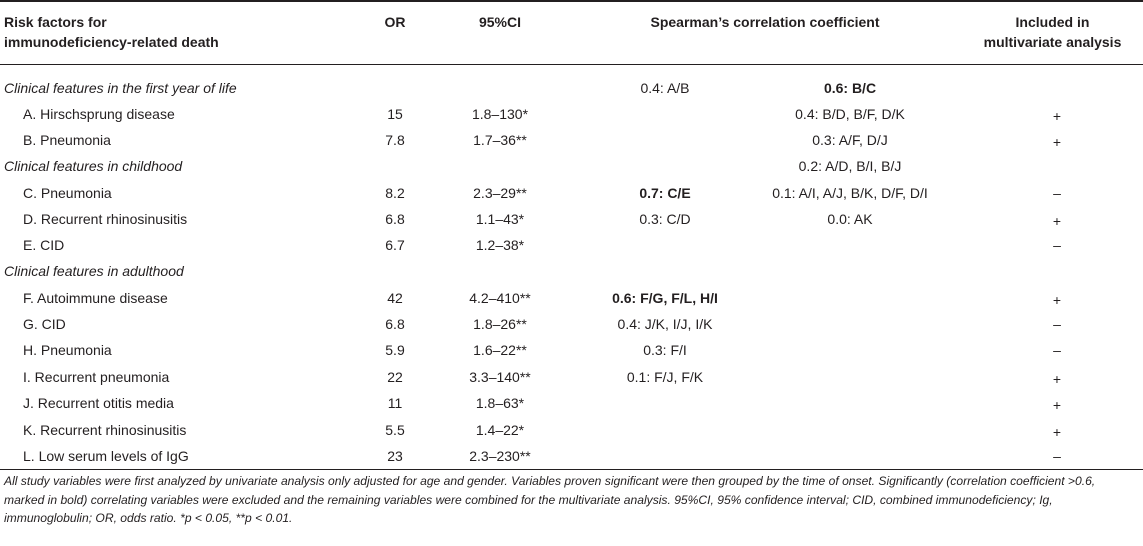 The image size is (1143, 546). Describe the element at coordinates (395, 245) in the screenshot. I see `row-or: 6.7` at that location.